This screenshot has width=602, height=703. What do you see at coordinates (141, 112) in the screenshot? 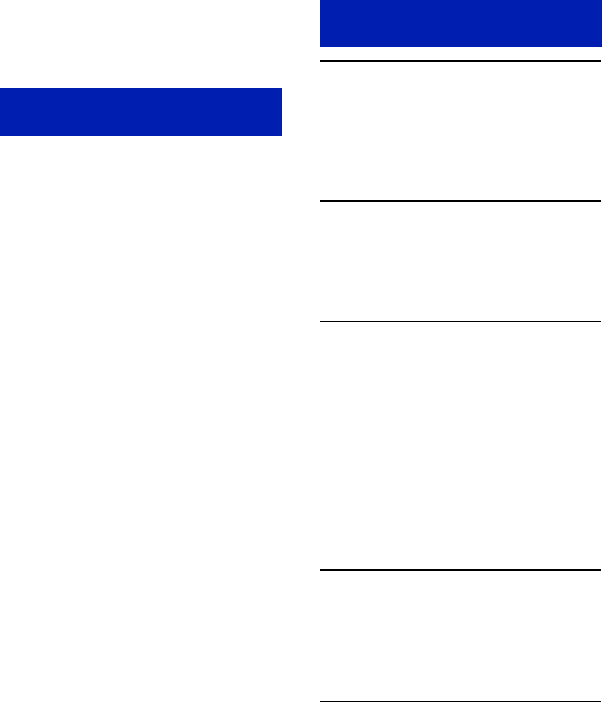
I see `left-header-block` at bounding box center [141, 112].